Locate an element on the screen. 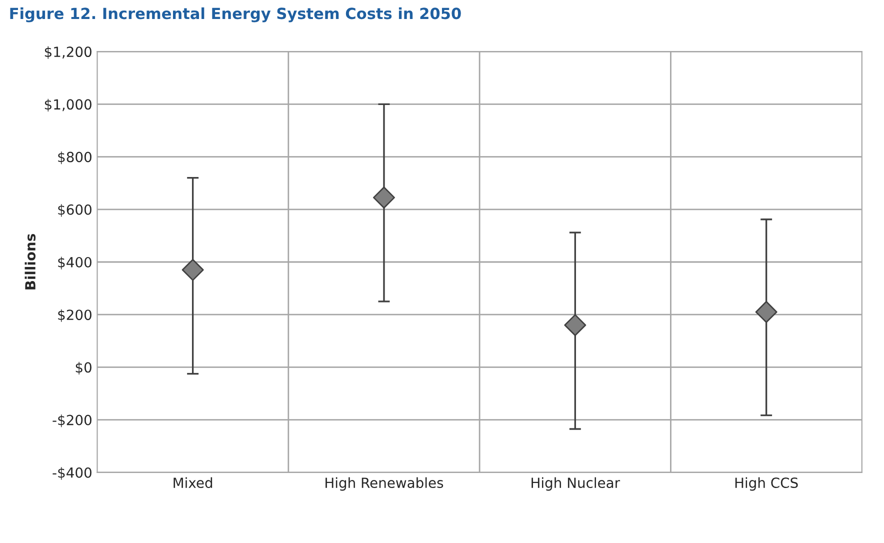  chart-title: Figure 12. Incremental Energy System Costs in 2050 is located at coordinates (235, 14).